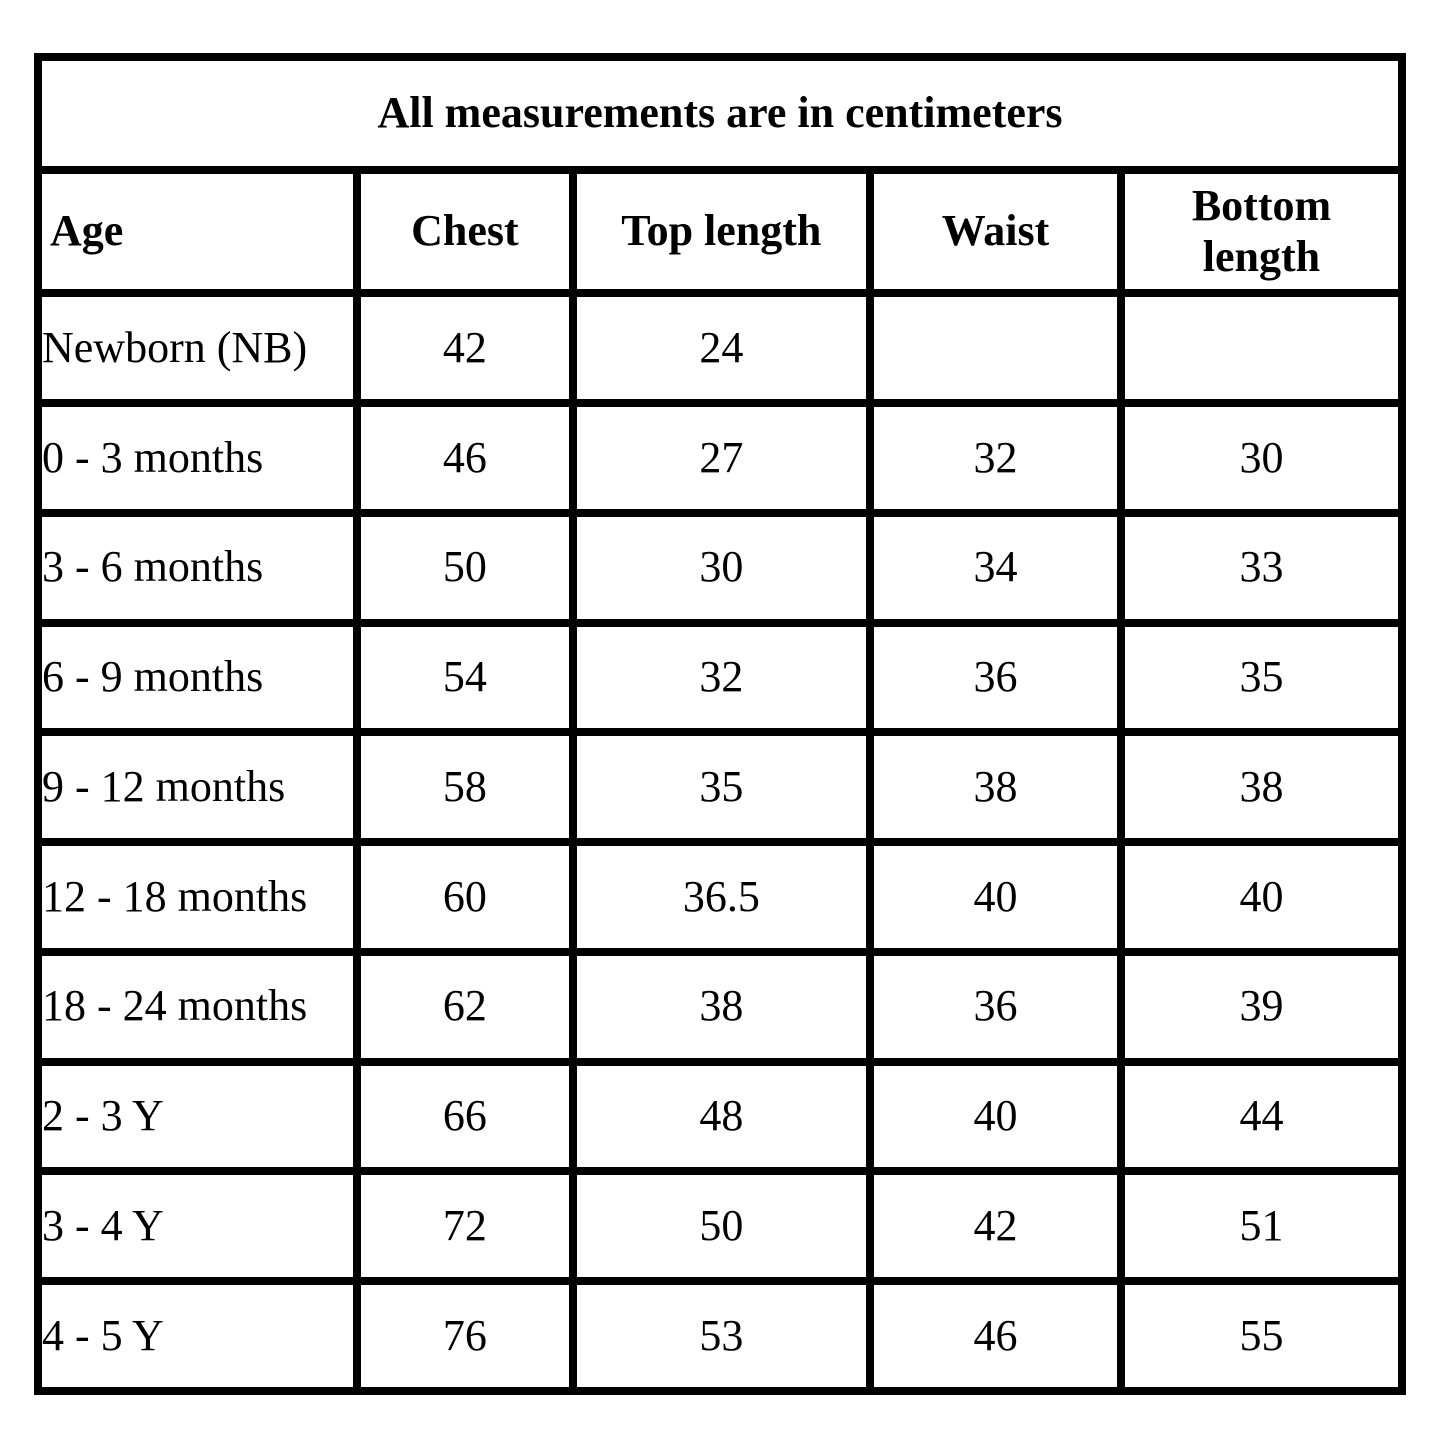  What do you see at coordinates (465, 458) in the screenshot?
I see `chest-cell: 46` at bounding box center [465, 458].